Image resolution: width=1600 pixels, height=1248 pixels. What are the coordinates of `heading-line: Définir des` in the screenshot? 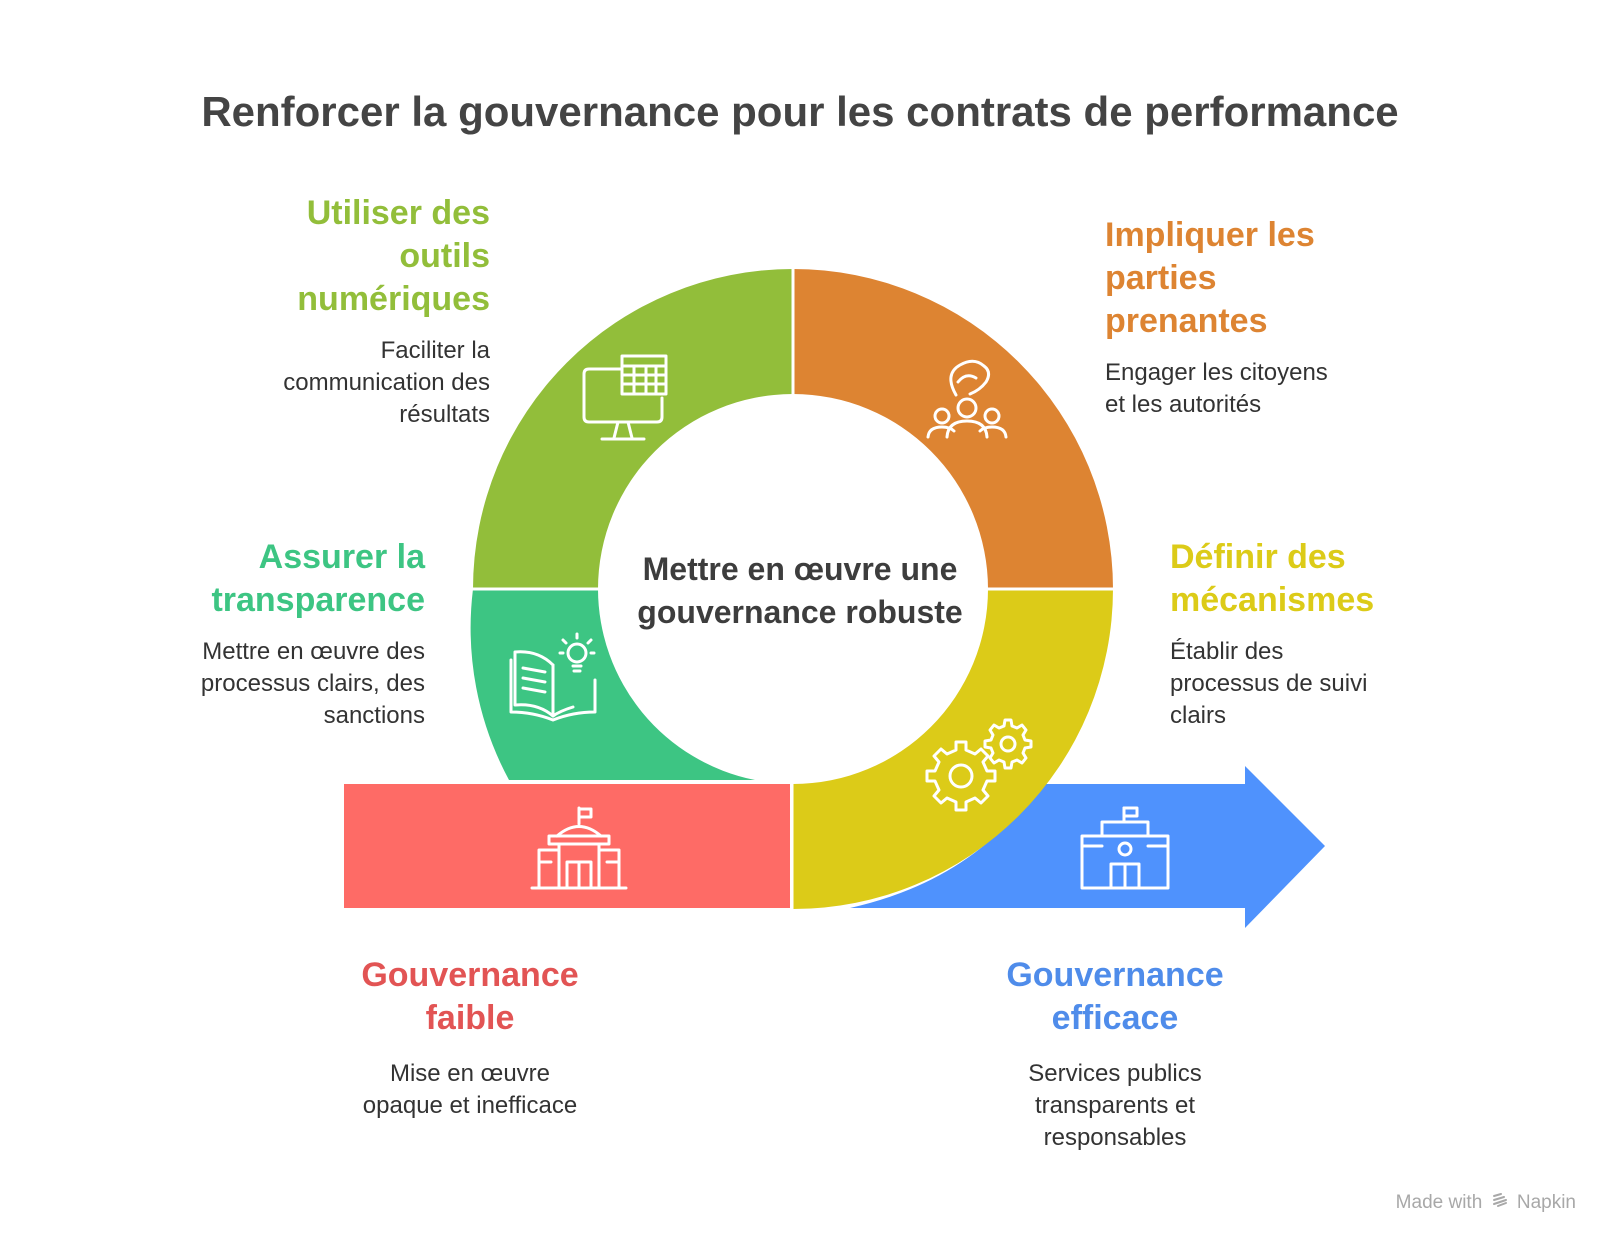 It's located at (1258, 557).